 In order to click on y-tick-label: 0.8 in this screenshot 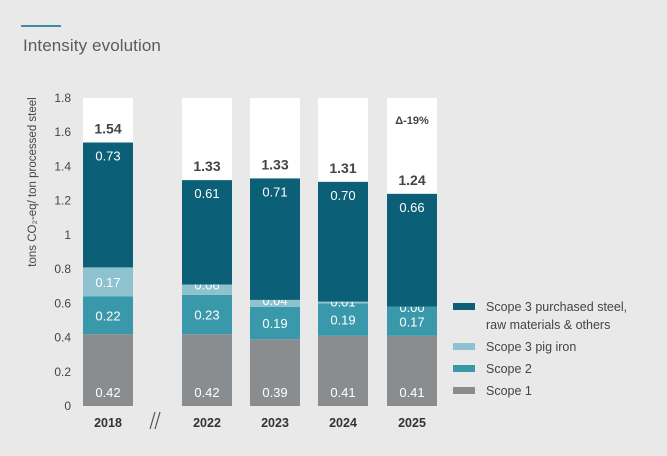, I will do `click(62, 269)`.